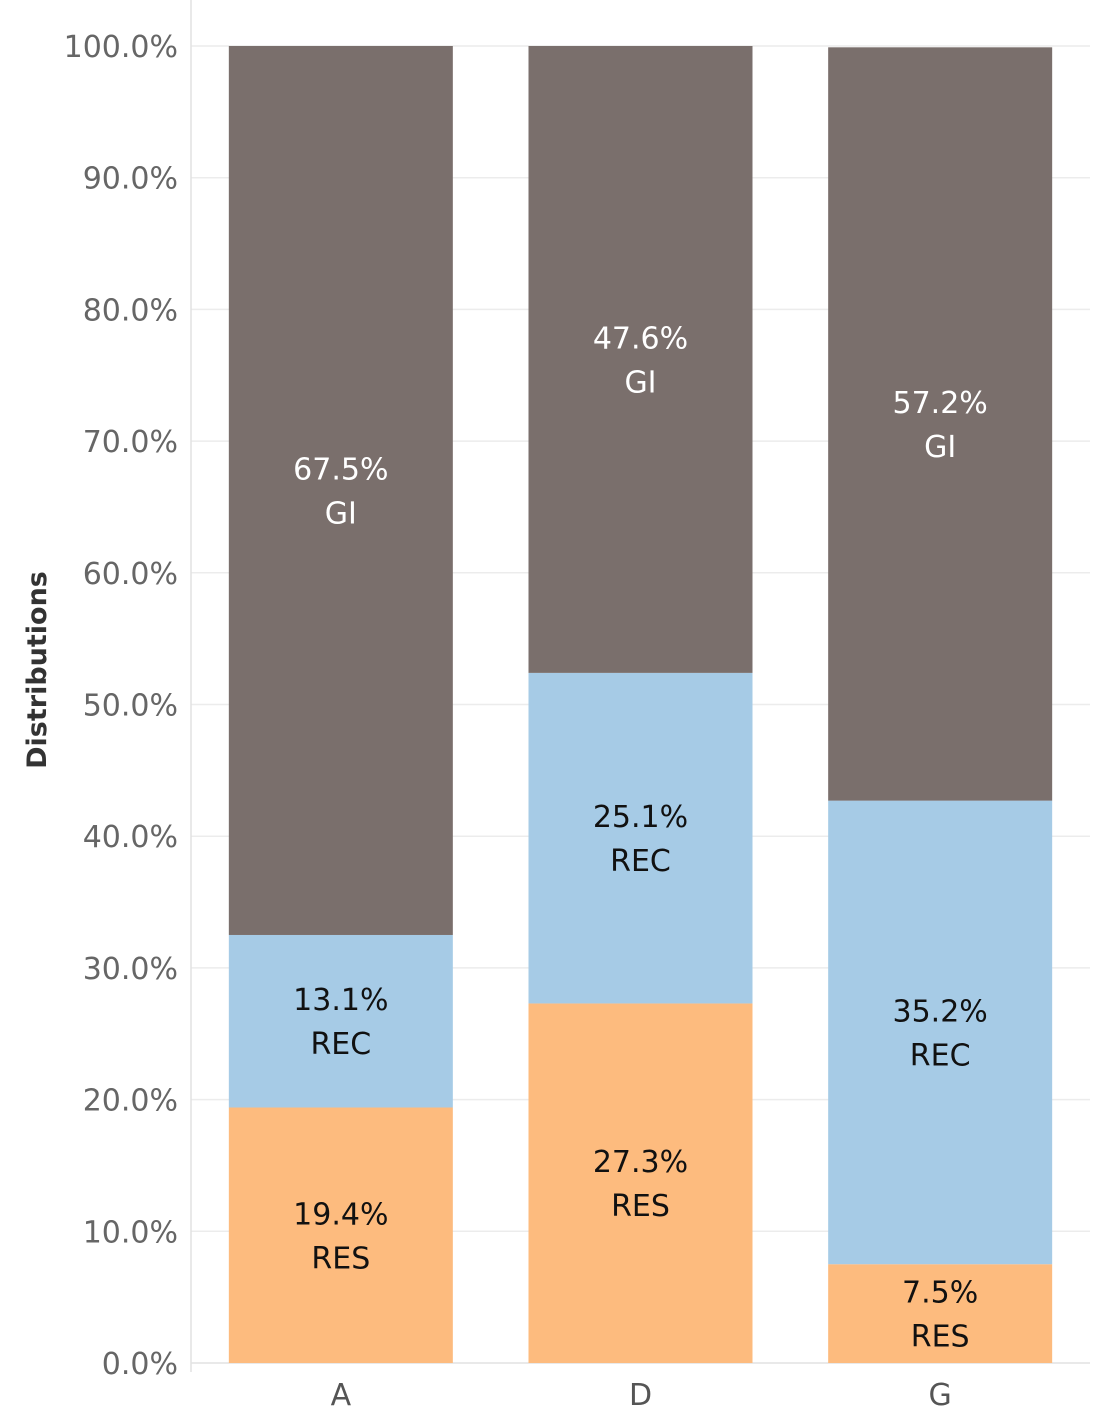 This screenshot has height=1426, width=1094. I want to click on x-tick-label: G, so click(940, 1395).